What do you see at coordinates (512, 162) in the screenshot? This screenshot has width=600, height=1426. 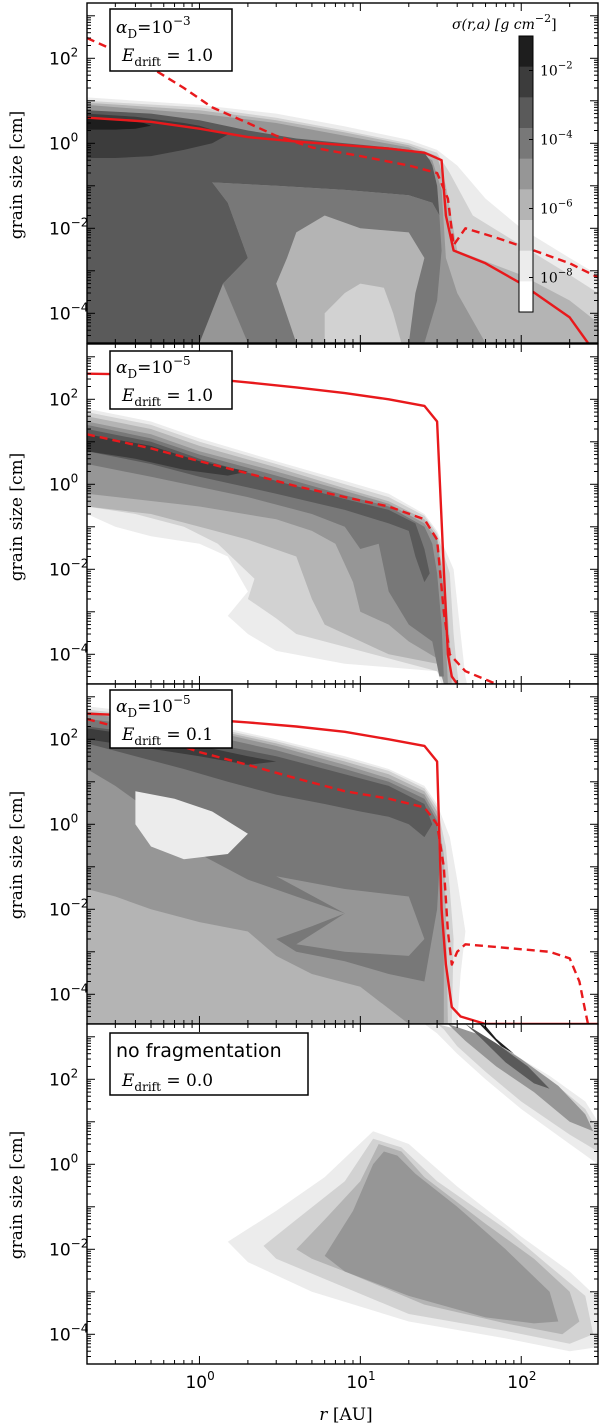 I see `colorbar: σ(r,a) [g cm−2] 10⁻² 10⁻⁴ 10⁻⁶ 10⁻⁸` at bounding box center [512, 162].